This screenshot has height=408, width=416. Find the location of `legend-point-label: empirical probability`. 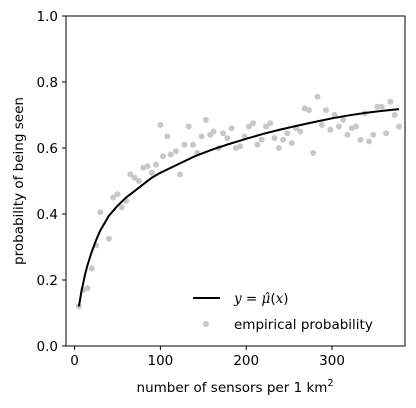

legend-point-label: empirical probability is located at coordinates (303, 325).